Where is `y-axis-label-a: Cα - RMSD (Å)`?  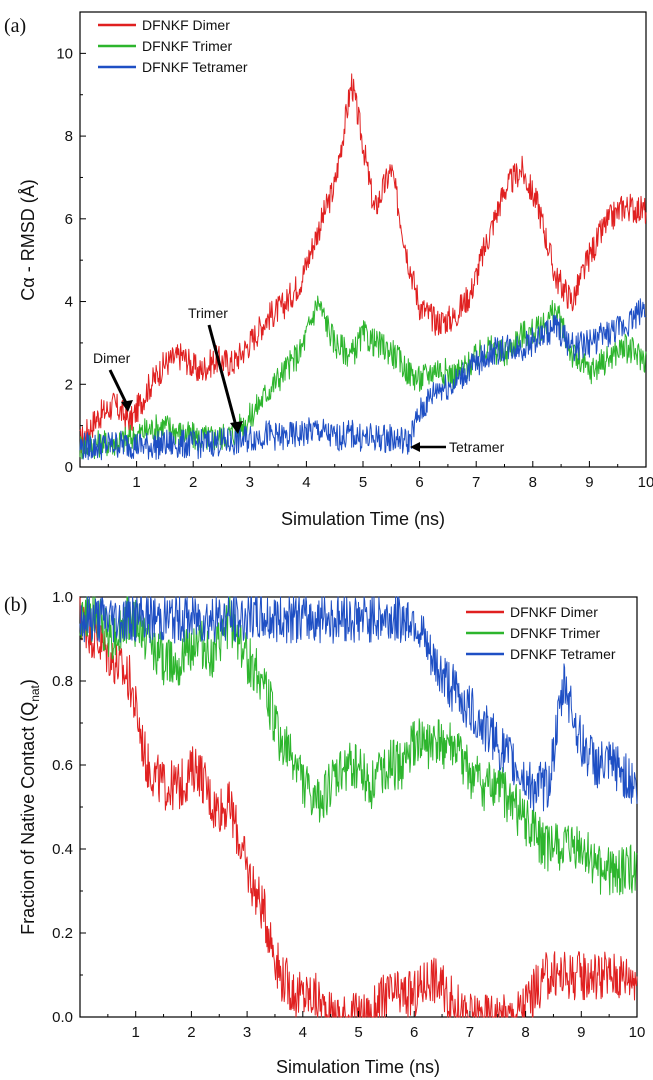
y-axis-label-a: Cα - RMSD (Å) is located at coordinates (28, 239).